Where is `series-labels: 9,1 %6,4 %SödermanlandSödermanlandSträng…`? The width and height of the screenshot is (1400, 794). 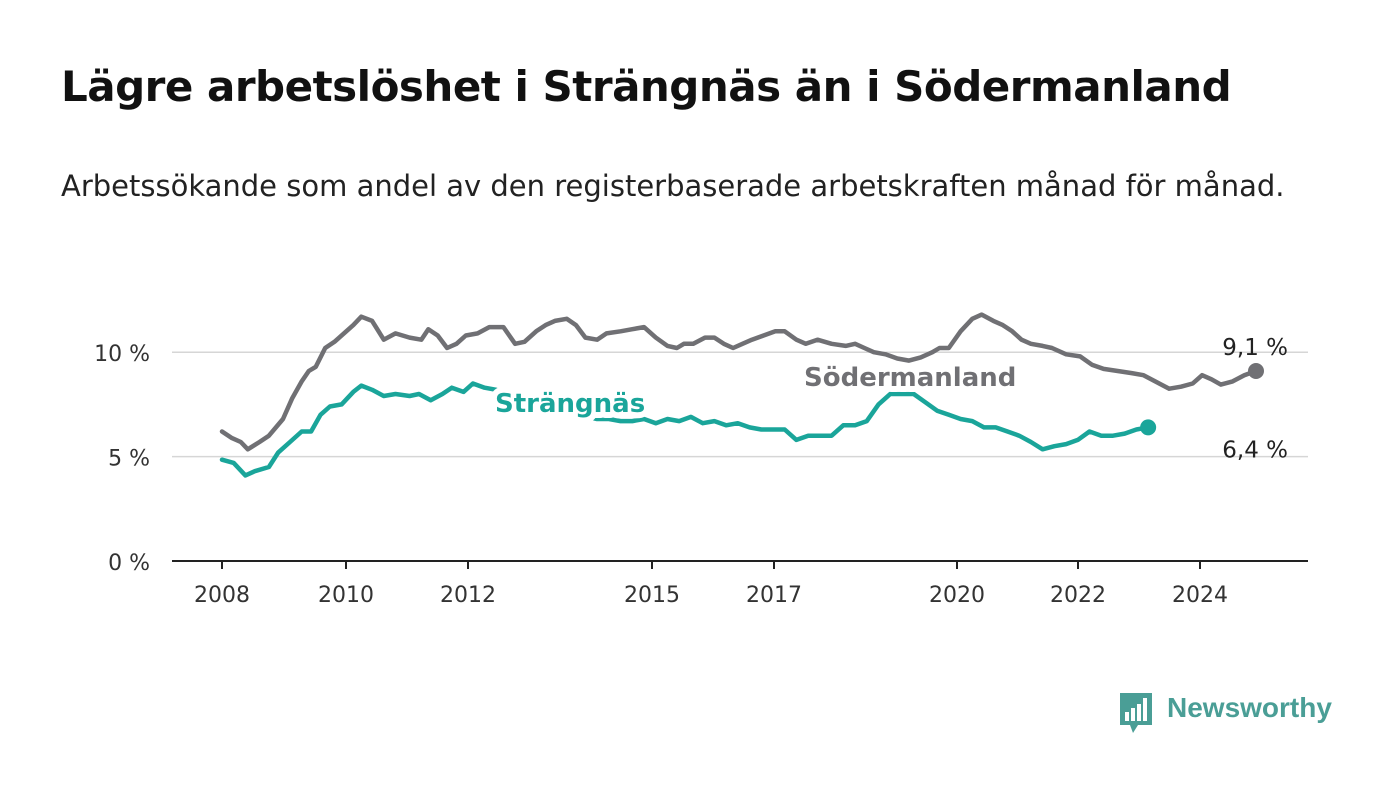
series-labels: 9,1 %6,4 %SödermanlandSödermanlandSträng… is located at coordinates (888, 399).